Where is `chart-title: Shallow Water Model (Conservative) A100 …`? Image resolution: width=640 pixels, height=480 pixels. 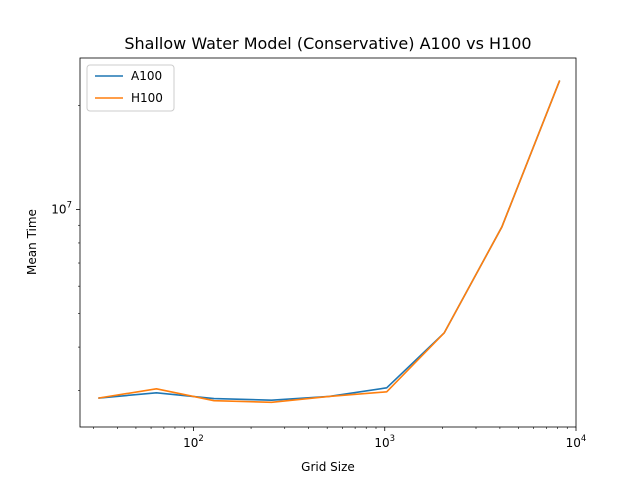
chart-title: Shallow Water Model (Conservative) A100 … is located at coordinates (327, 43).